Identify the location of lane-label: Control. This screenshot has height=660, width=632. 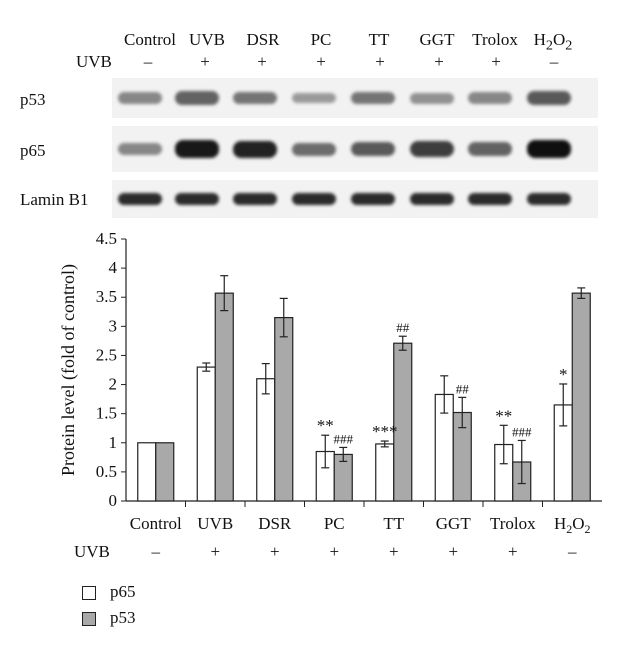
(150, 39).